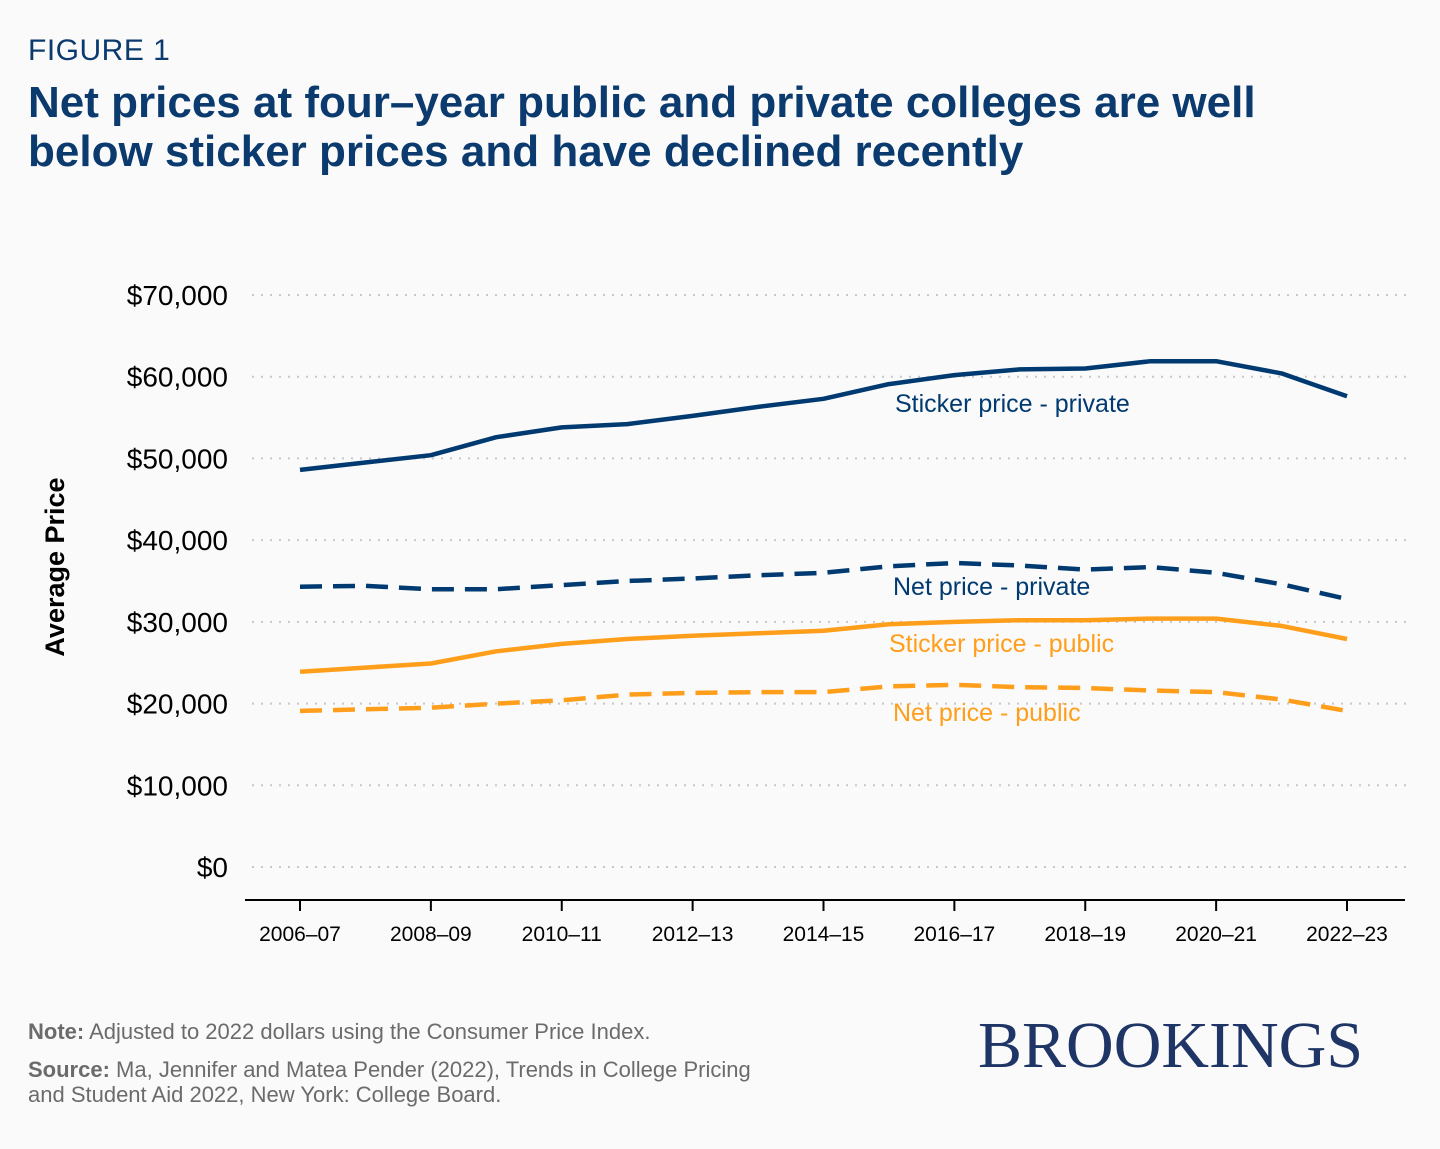 The width and height of the screenshot is (1440, 1149). I want to click on figure-label: FIGURE 1, so click(99, 50).